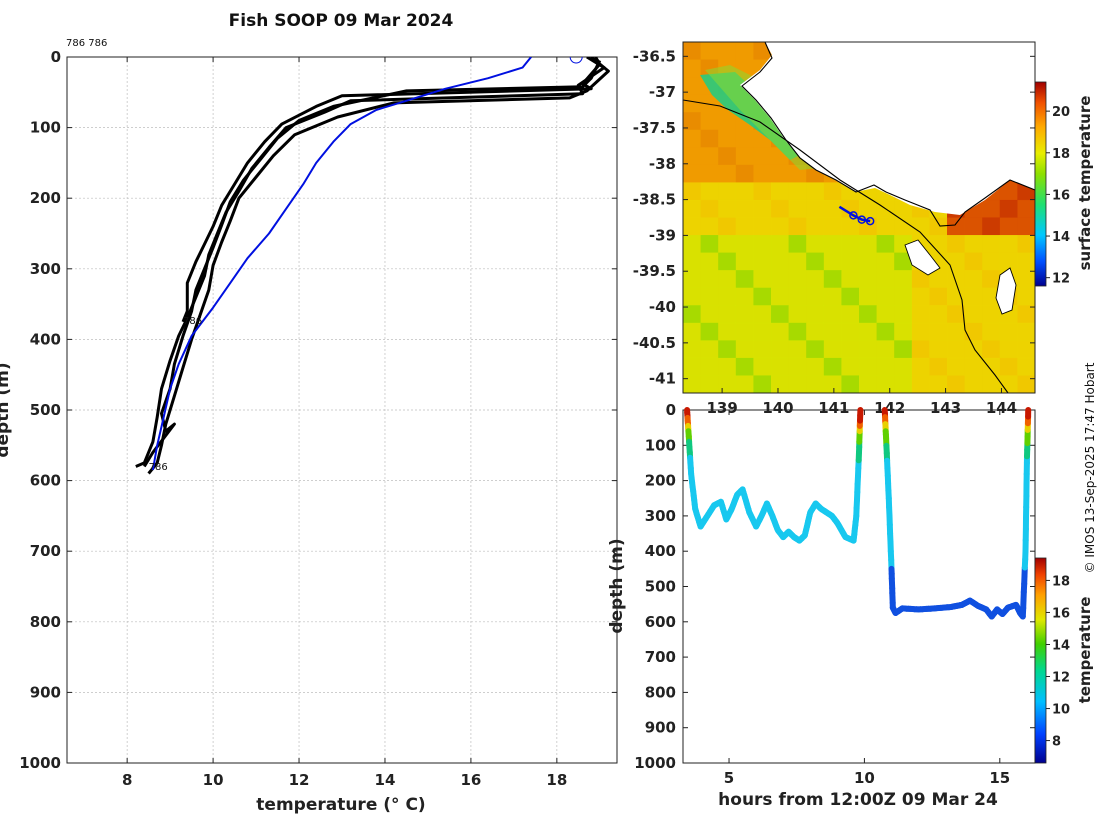 This screenshot has width=1100, height=820. I want to click on depth-time-x-tick-label: 15, so click(999, 778).